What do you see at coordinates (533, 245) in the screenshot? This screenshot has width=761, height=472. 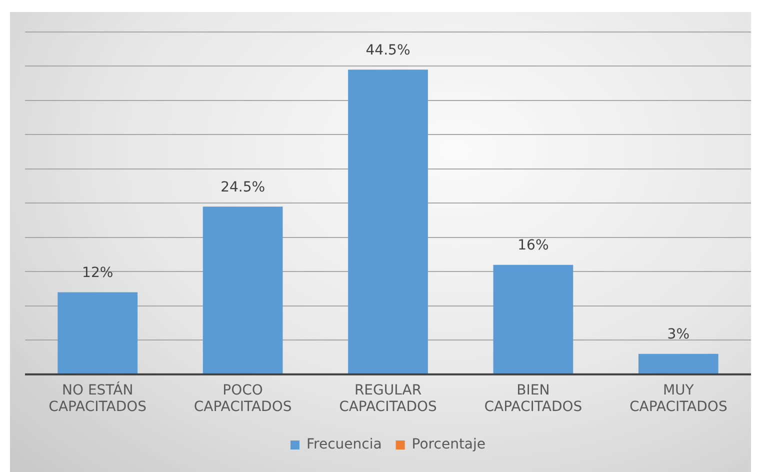 I see `data-label: 16%` at bounding box center [533, 245].